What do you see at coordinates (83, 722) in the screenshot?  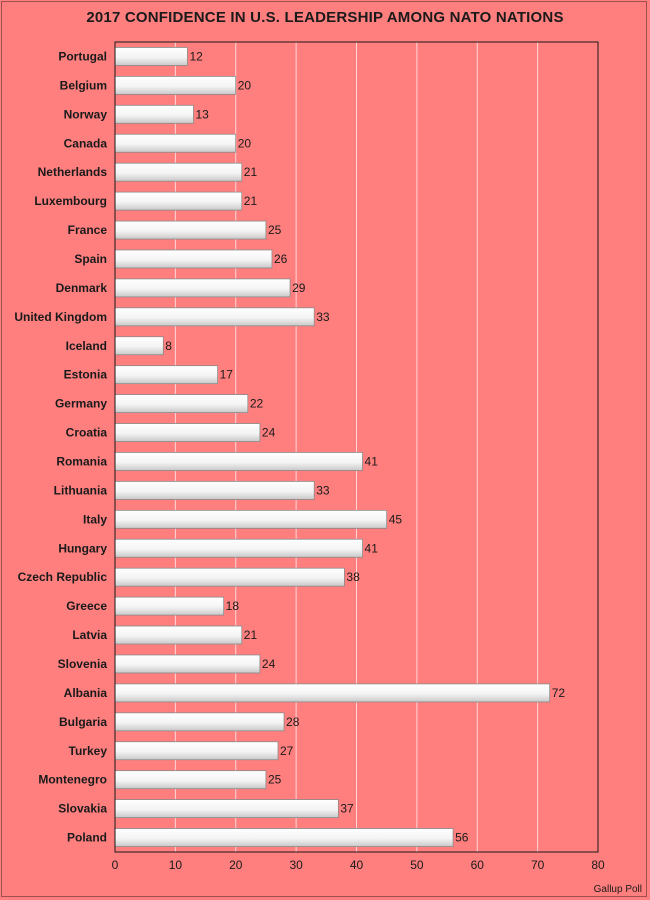 I see `category-label: Bulgaria` at bounding box center [83, 722].